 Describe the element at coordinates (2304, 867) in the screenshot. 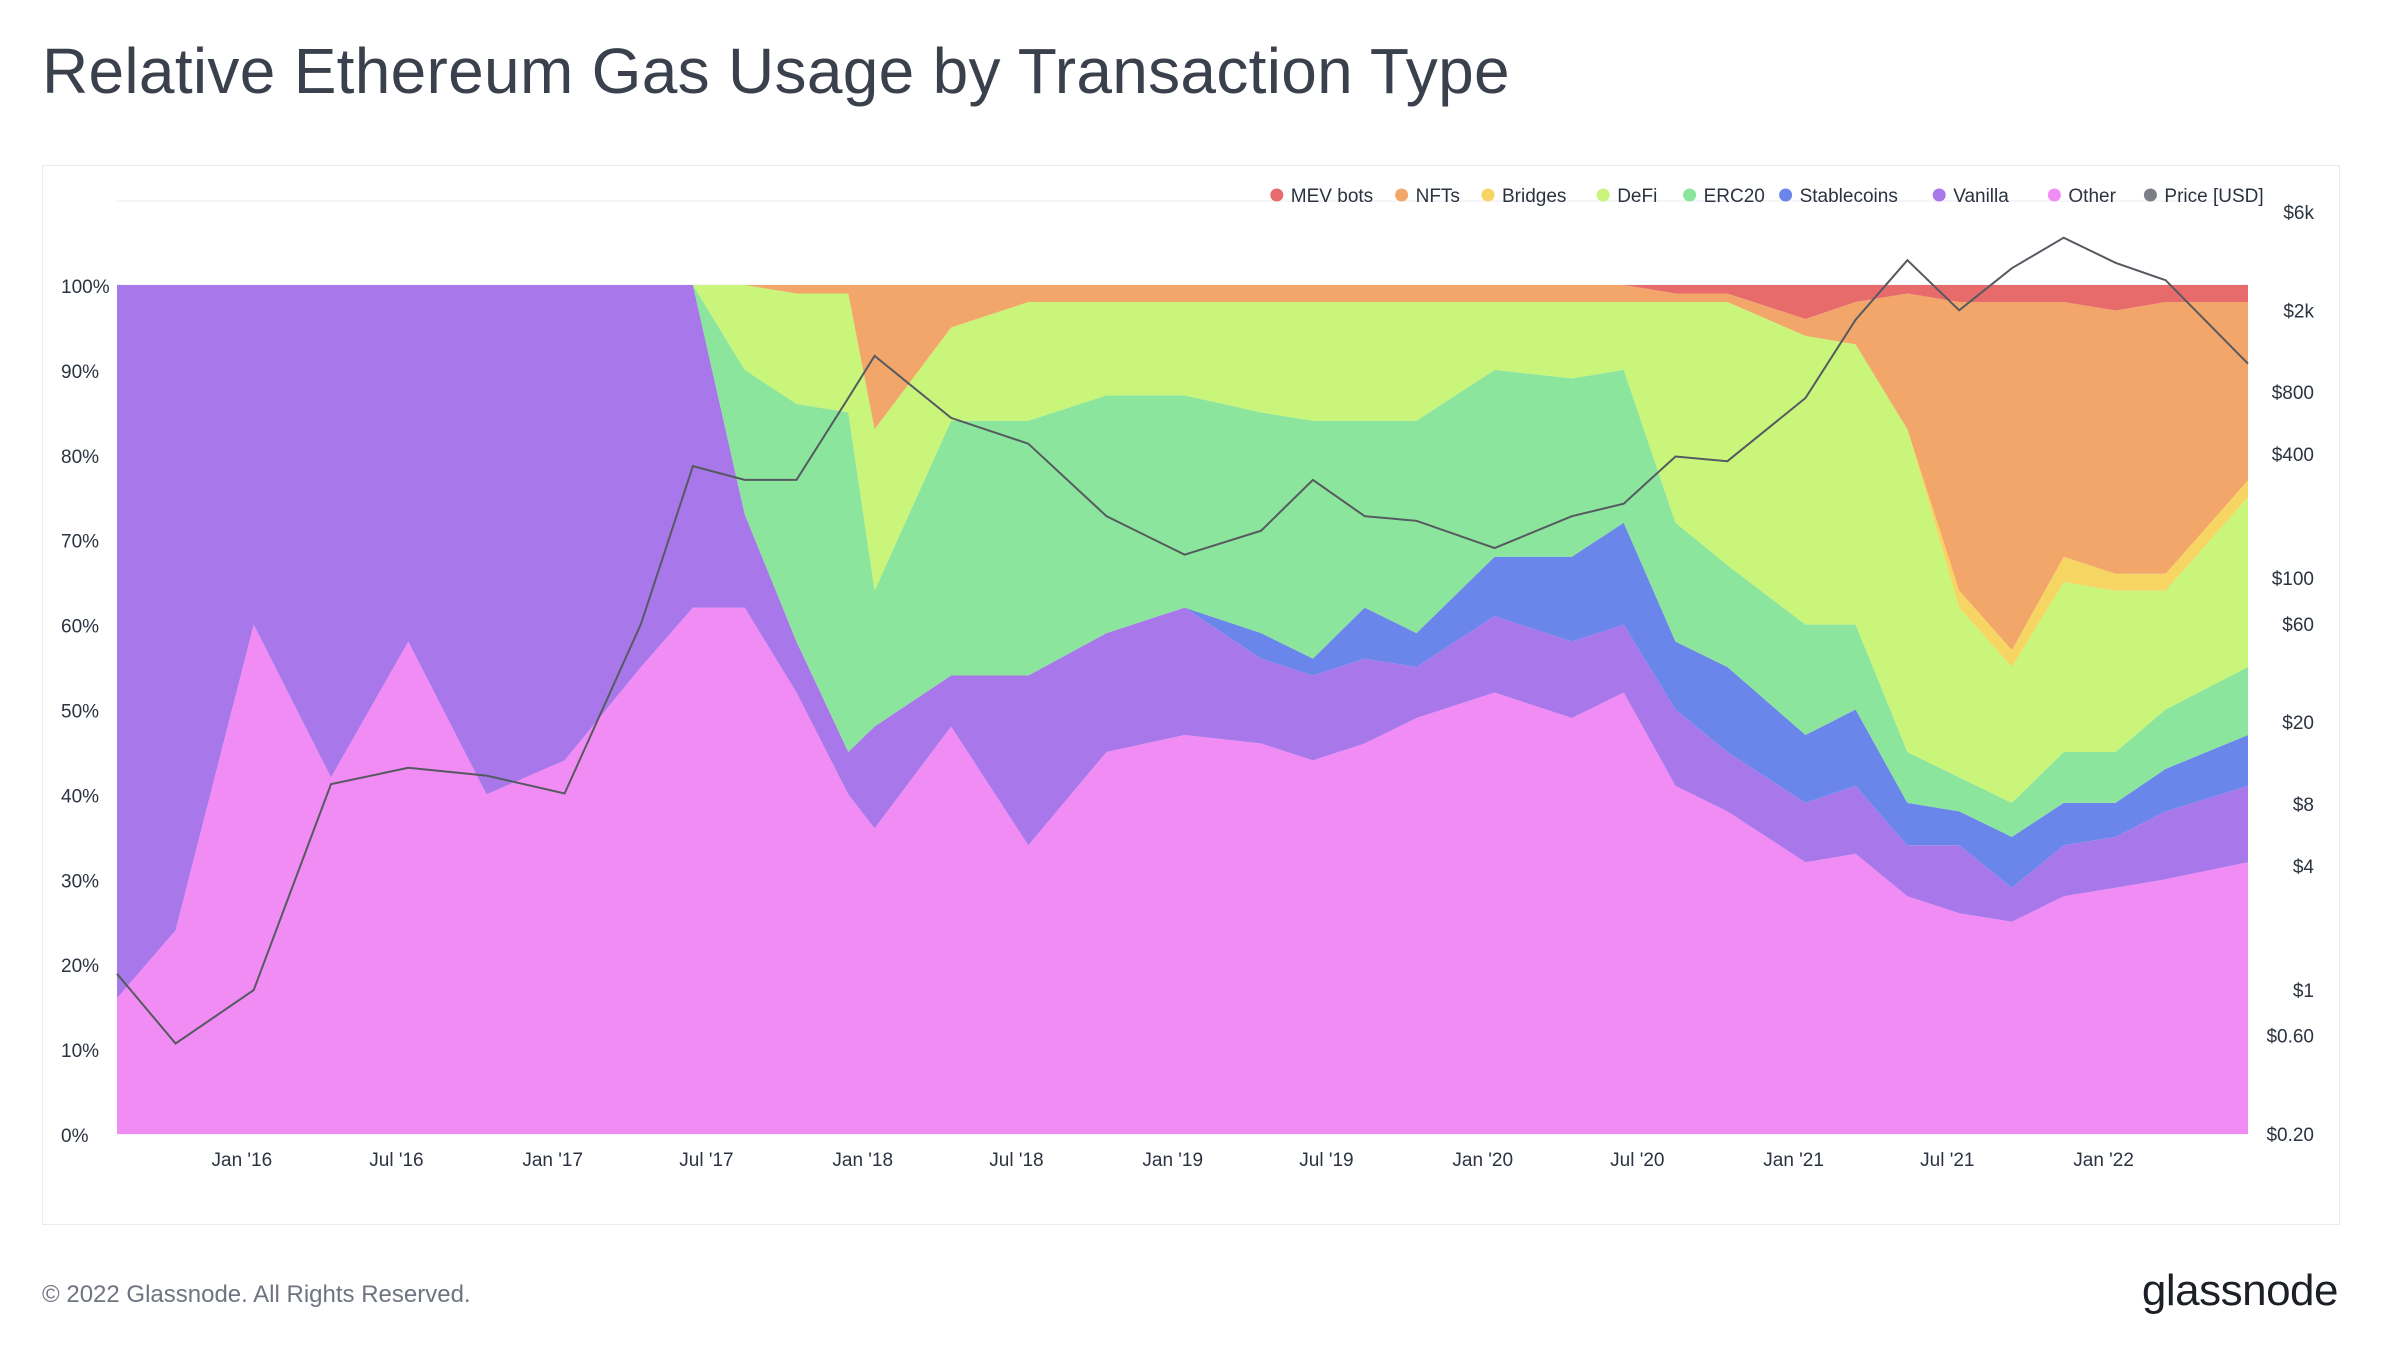

I see `y-right-tick-label: $4` at that location.